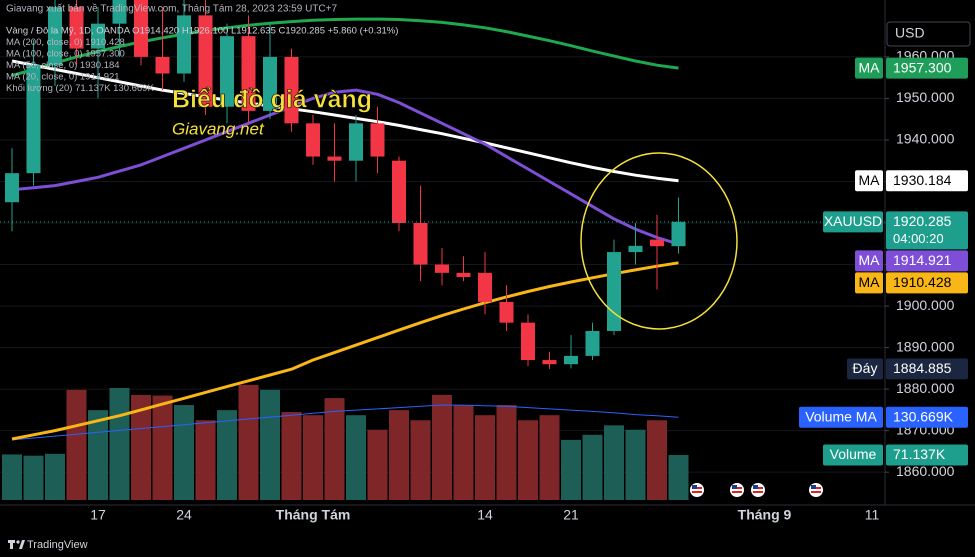 This screenshot has height=557, width=975. What do you see at coordinates (571, 515) in the screenshot?
I see `x-tick-label: 21` at bounding box center [571, 515].